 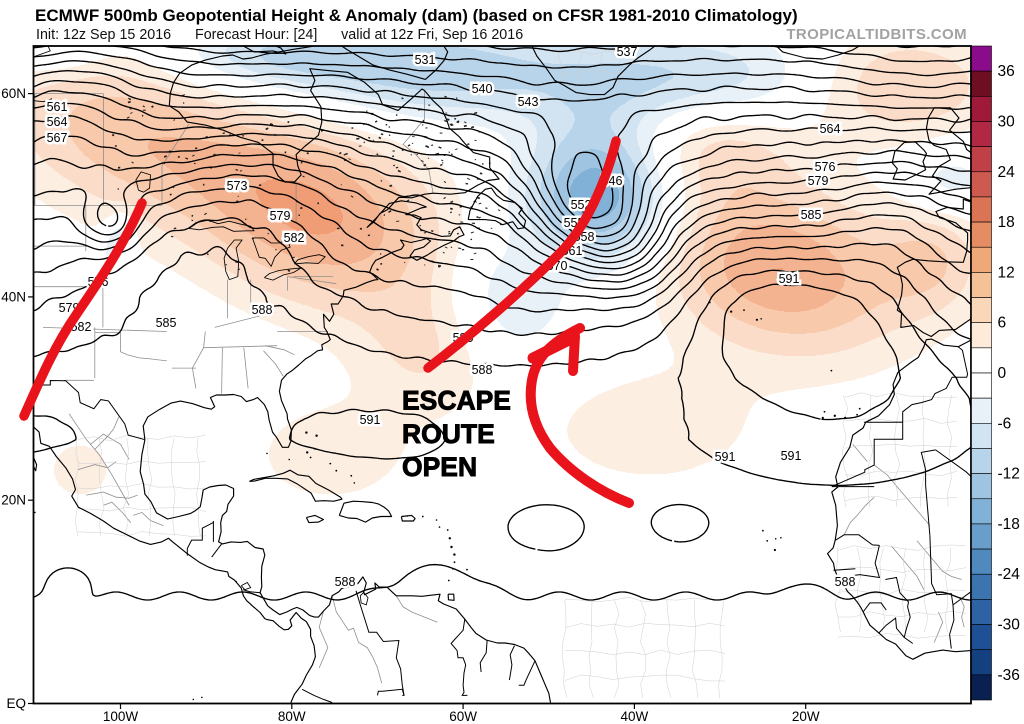 What do you see at coordinates (1007, 122) in the screenshot?
I see `svg-text: 30` at bounding box center [1007, 122].